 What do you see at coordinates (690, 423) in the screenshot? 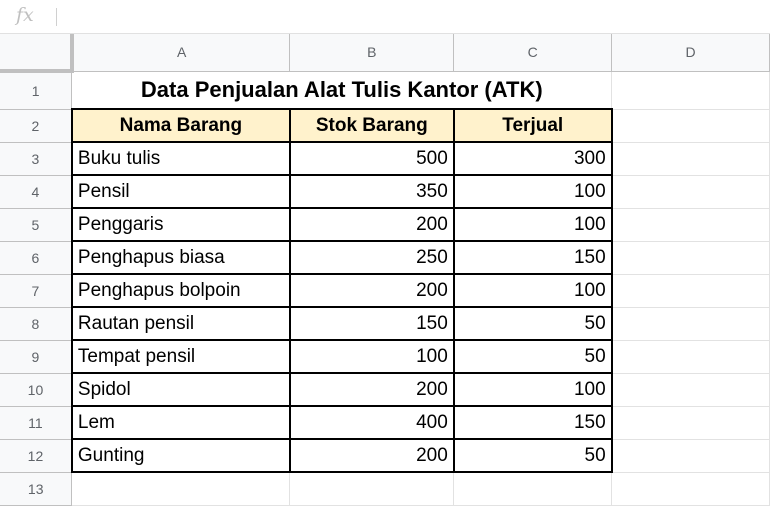
I see `cell-d11` at bounding box center [690, 423].